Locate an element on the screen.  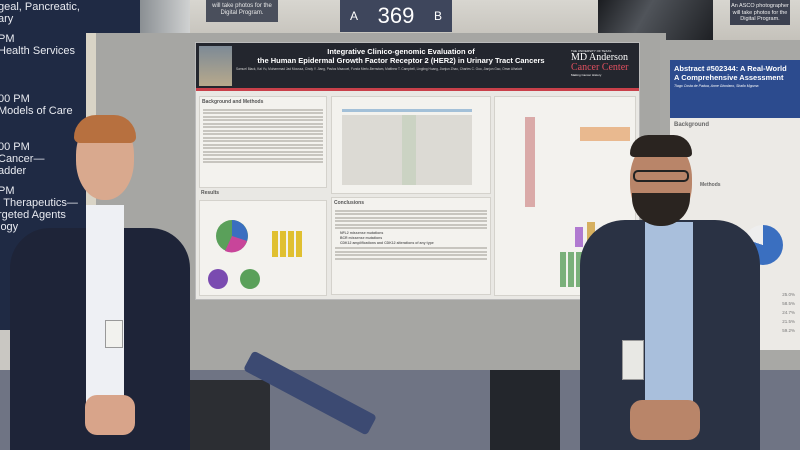
booth-number: 369 is located at coordinates (396, 15).